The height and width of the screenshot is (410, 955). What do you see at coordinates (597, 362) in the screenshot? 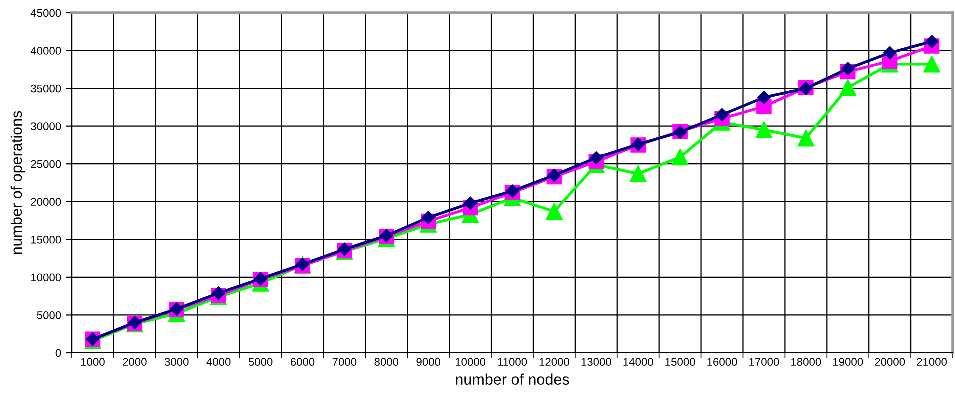
I see `x-tick-label: 13000` at bounding box center [597, 362].